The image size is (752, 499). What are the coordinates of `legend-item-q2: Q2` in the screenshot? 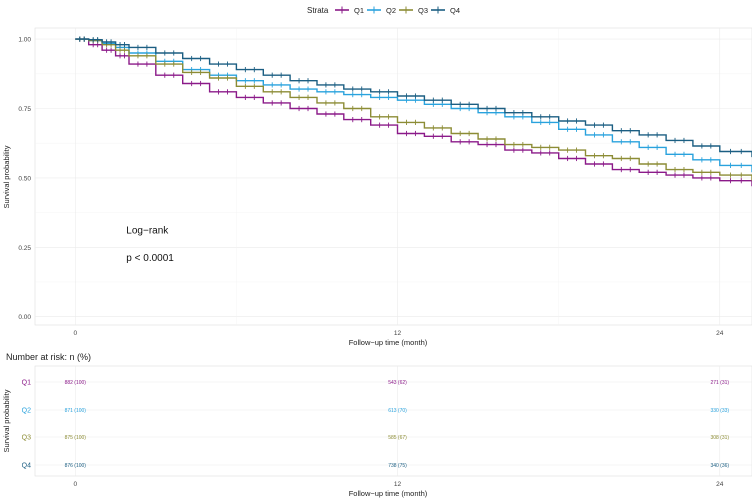 It's located at (381, 10).